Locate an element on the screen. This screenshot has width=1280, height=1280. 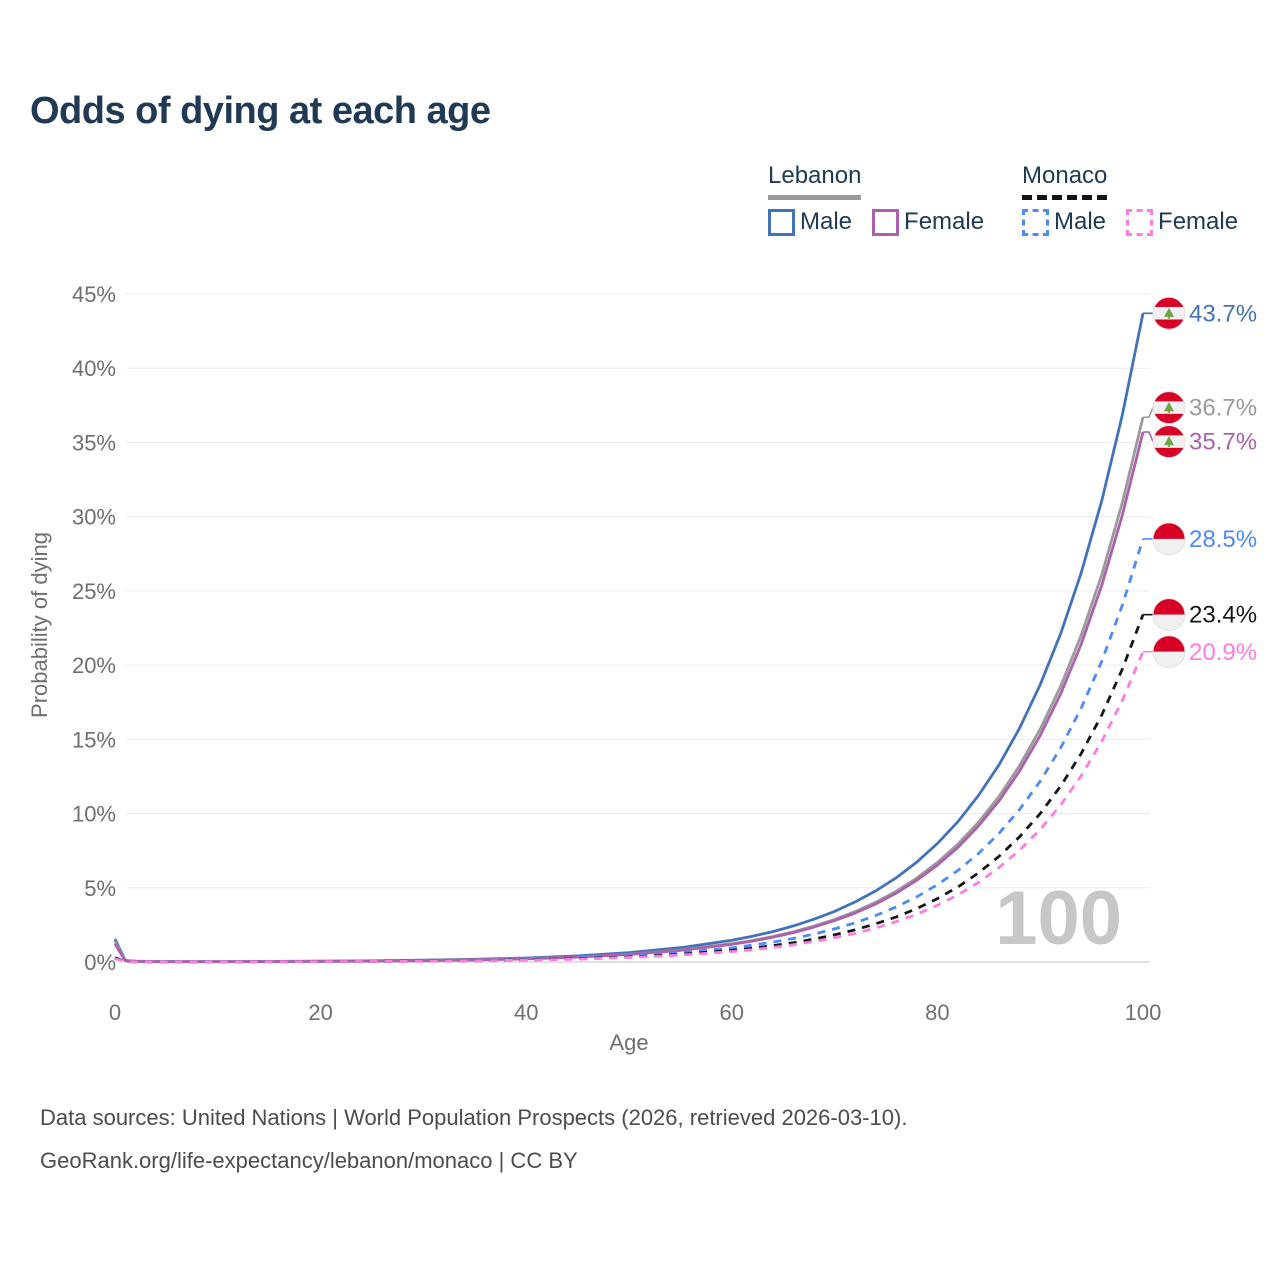
legend-group-monaco: Monaco Male Female is located at coordinates (1130, 199).